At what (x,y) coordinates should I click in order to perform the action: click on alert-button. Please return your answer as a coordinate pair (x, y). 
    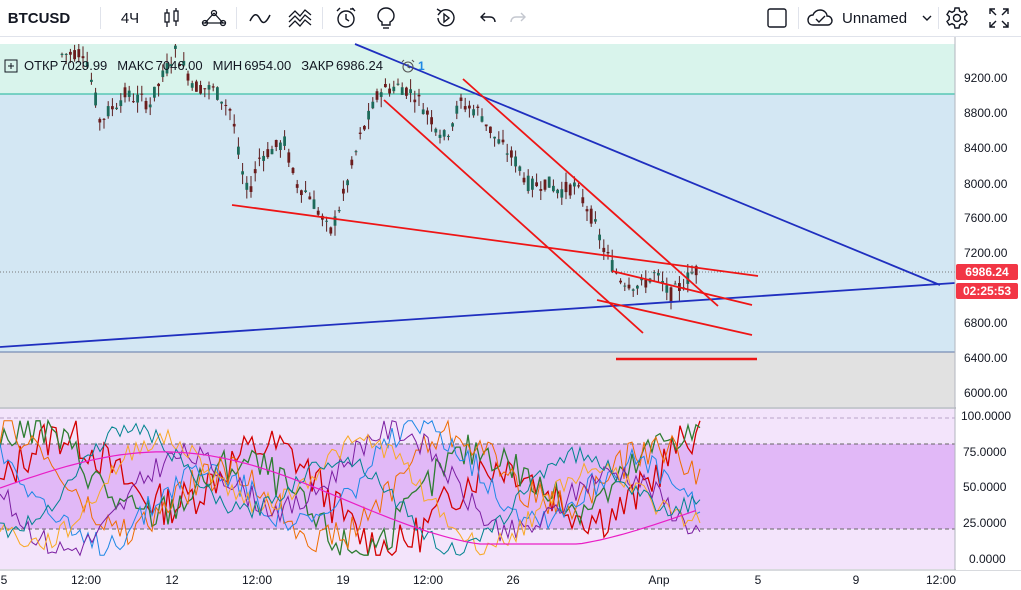
    Looking at the image, I should click on (346, 18).